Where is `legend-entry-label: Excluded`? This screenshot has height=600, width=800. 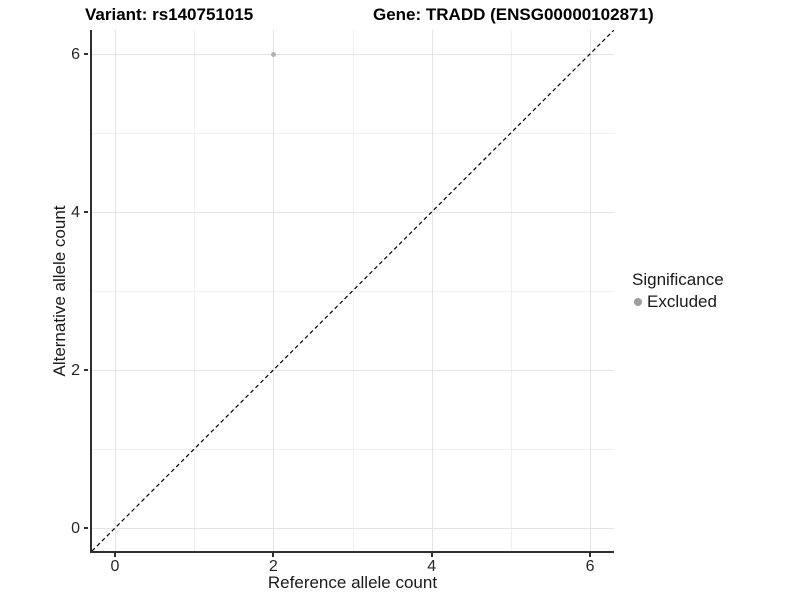
legend-entry-label: Excluded is located at coordinates (682, 301).